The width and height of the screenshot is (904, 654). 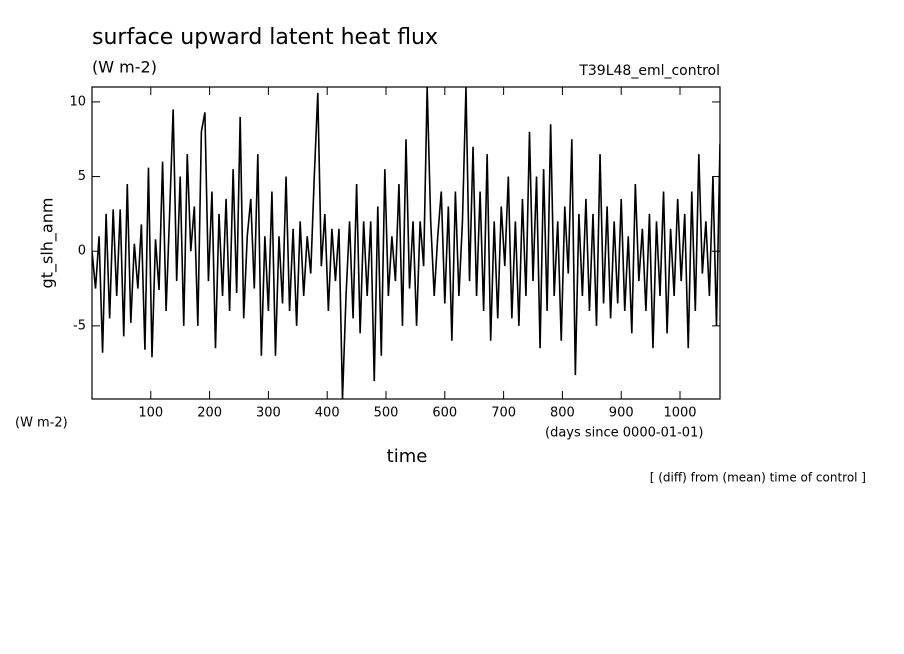 I want to click on y-tick-label: 5, so click(x=82, y=176).